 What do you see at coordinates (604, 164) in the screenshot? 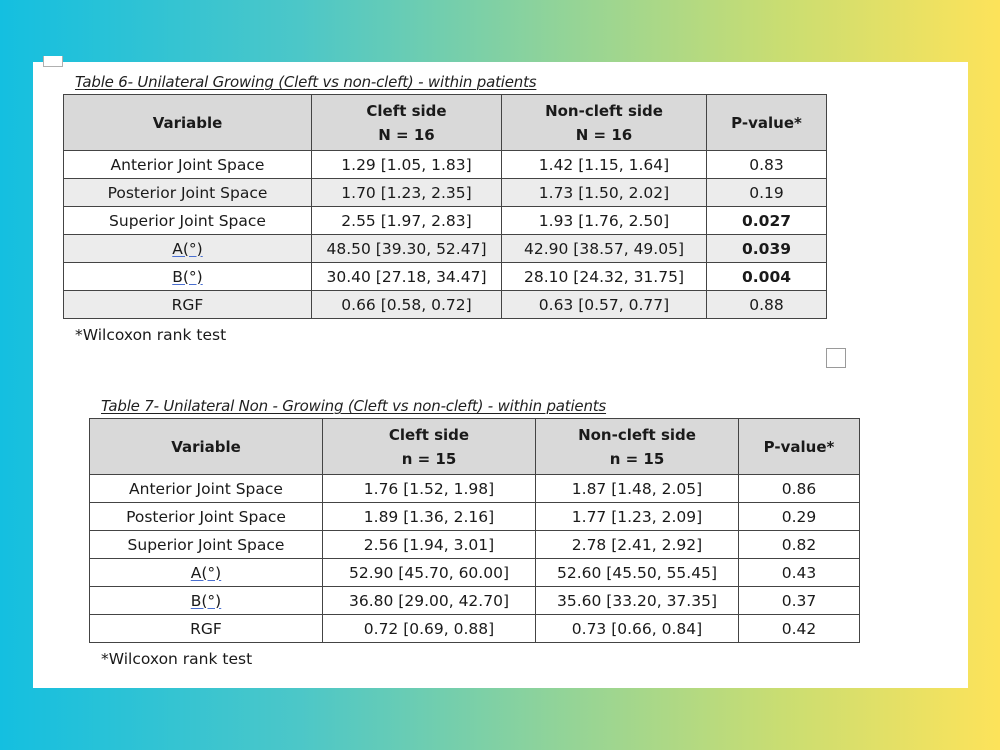
I see `cell-noncleft: 1.42 [1.15, 1.64]` at bounding box center [604, 164].